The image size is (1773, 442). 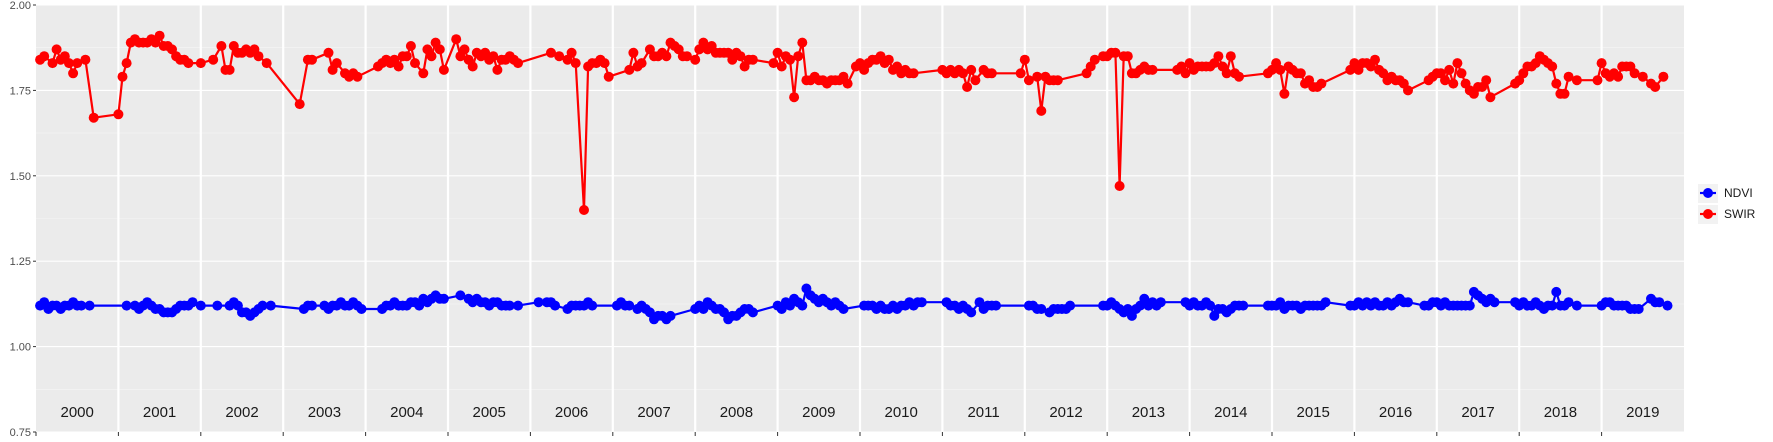 What do you see at coordinates (159, 412) in the screenshot?
I see `year-label: 2001` at bounding box center [159, 412].